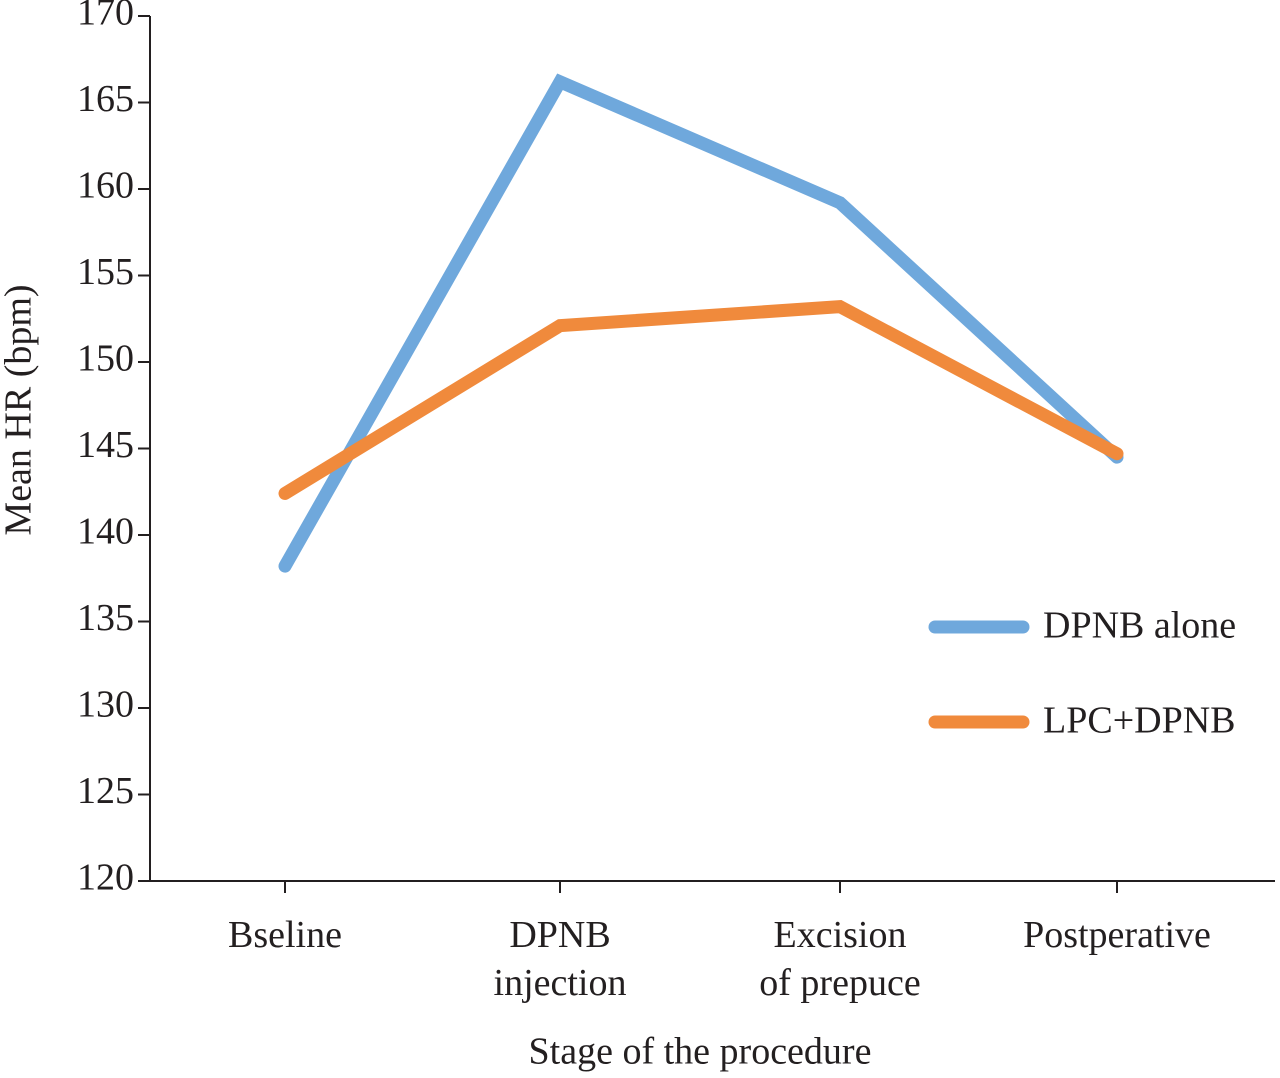 The height and width of the screenshot is (1078, 1280). What do you see at coordinates (105, 359) in the screenshot?
I see `y-tick-label: 150` at bounding box center [105, 359].